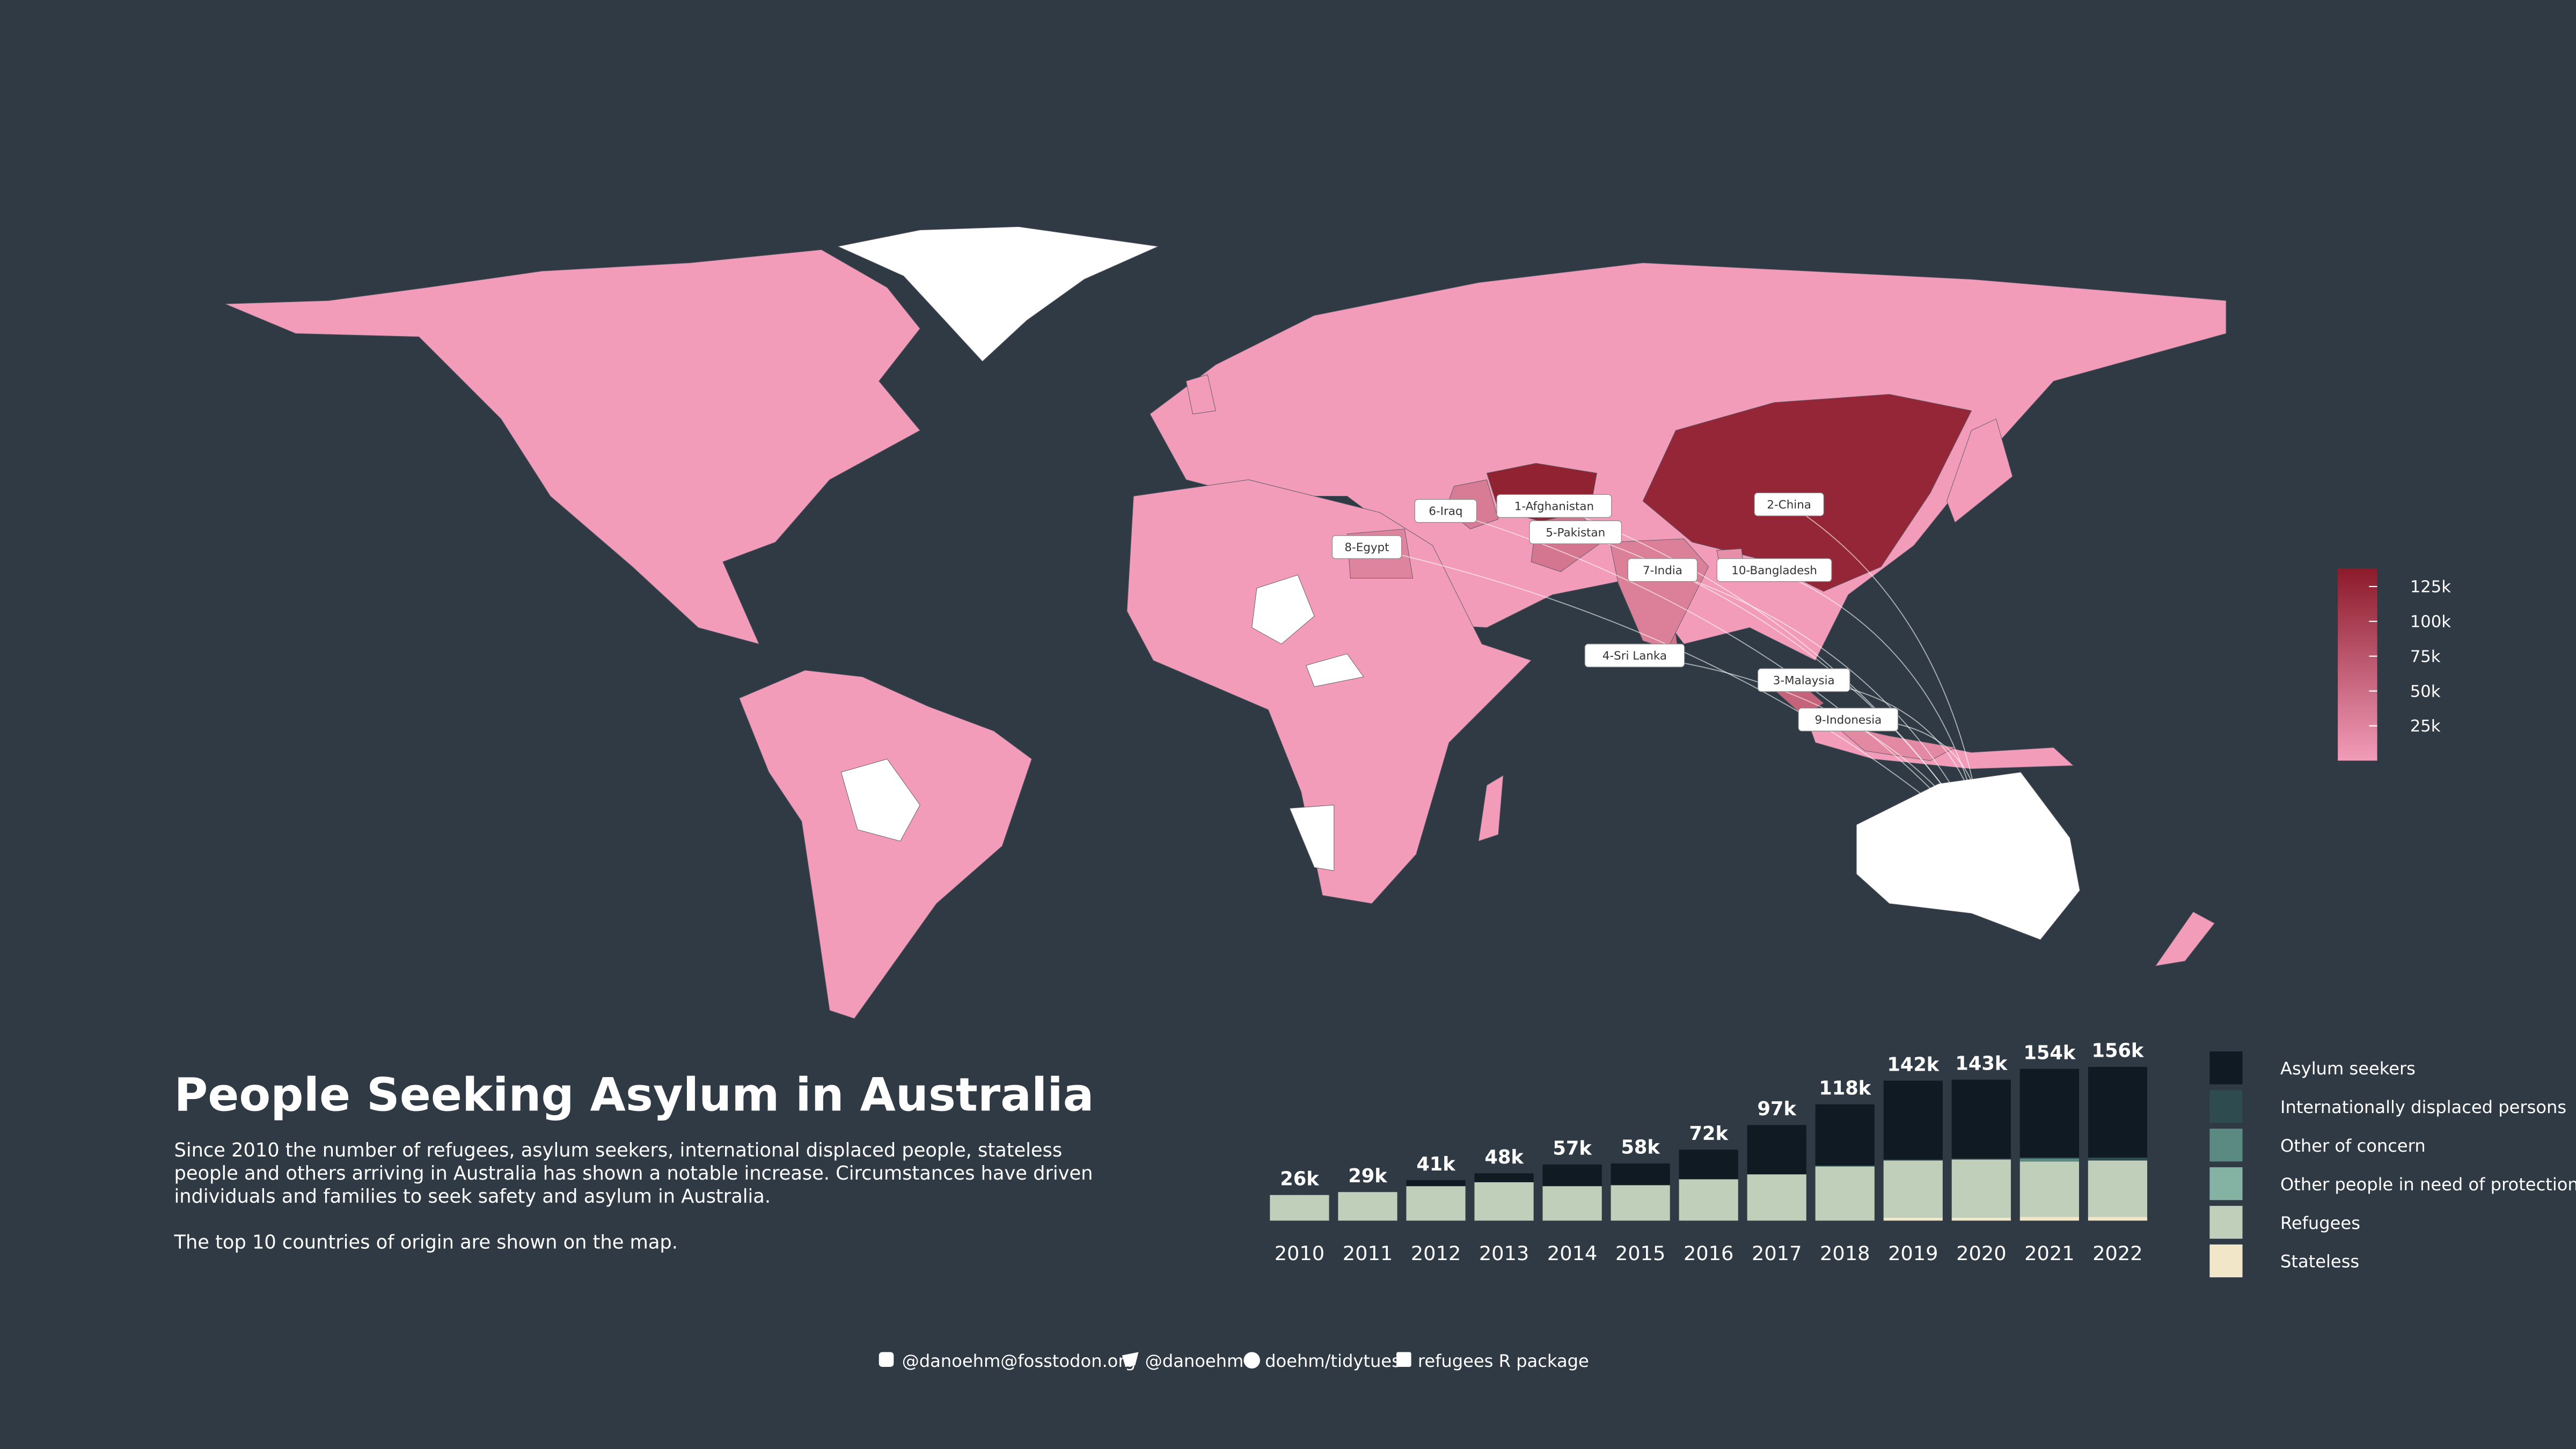 The height and width of the screenshot is (1449, 2576). Describe the element at coordinates (1913, 1253) in the screenshot. I see `x-tick-label: 2019` at that location.